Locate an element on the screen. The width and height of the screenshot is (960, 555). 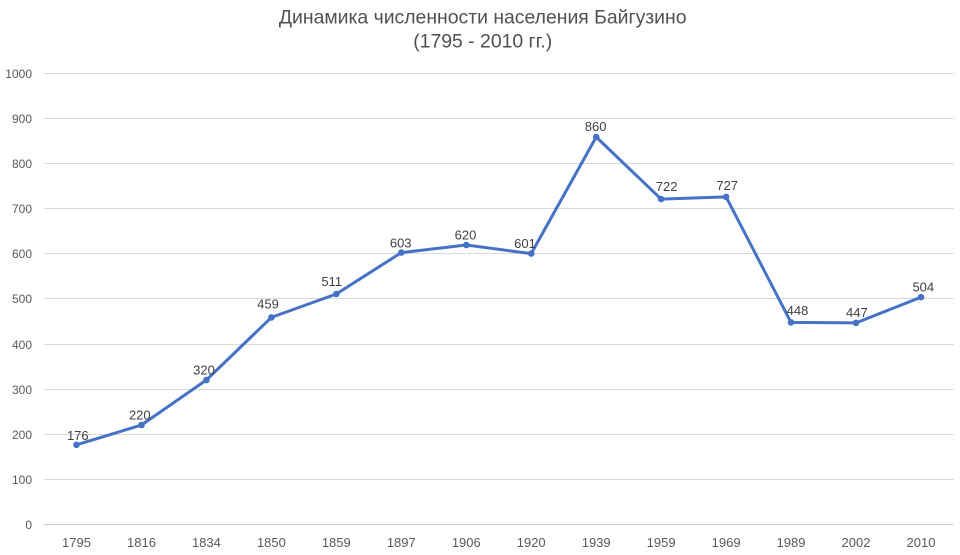
svg-text: 500 is located at coordinates (22, 299).